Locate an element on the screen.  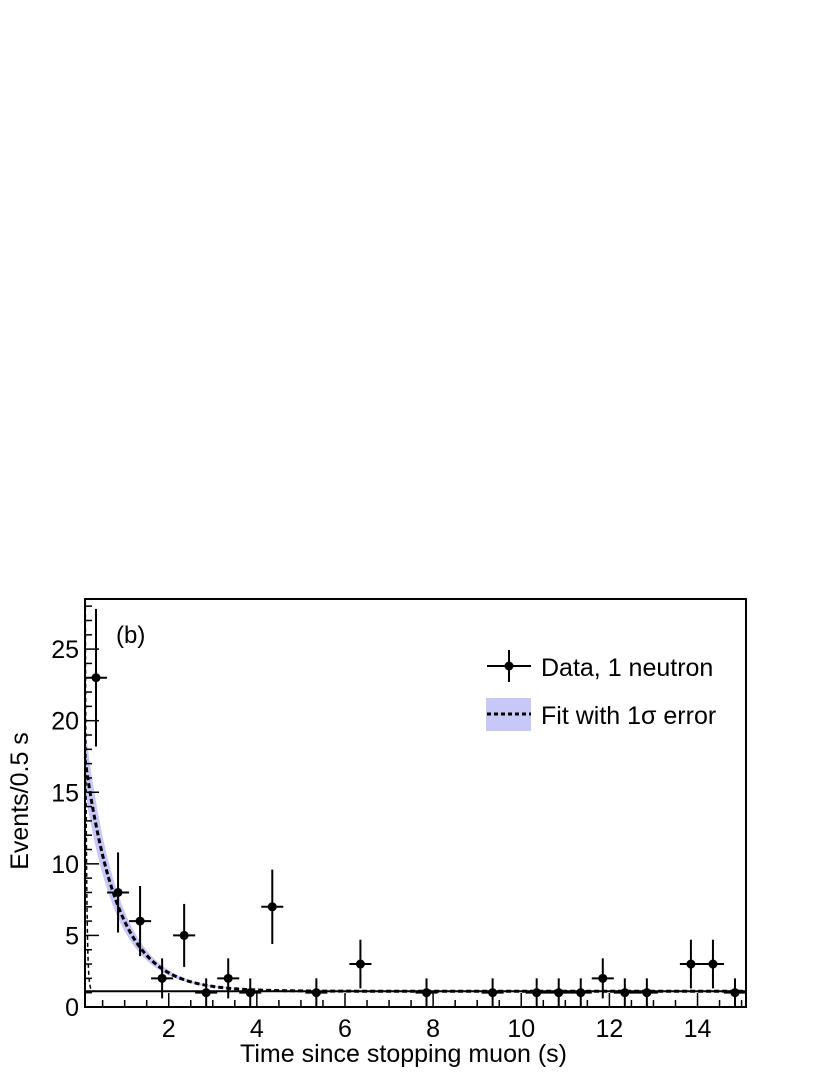
panel-label: (b) is located at coordinates (130, 635).